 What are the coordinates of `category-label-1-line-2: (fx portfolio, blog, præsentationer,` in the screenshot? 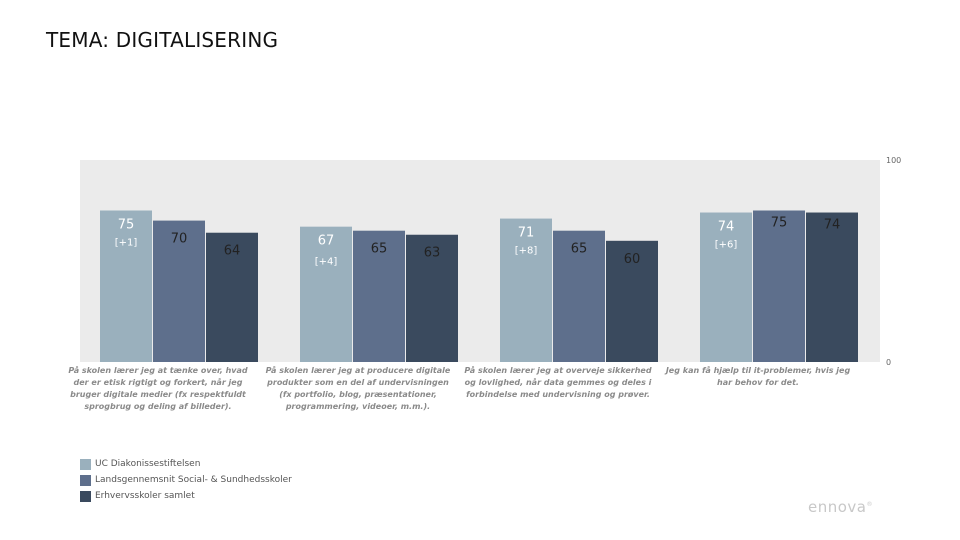 It's located at (358, 394).